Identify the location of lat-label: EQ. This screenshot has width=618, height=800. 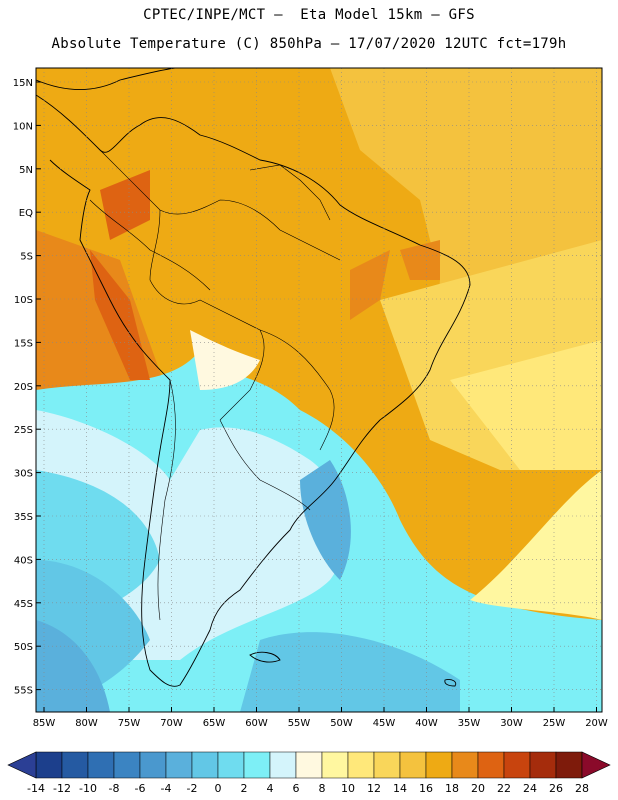
(26, 213).